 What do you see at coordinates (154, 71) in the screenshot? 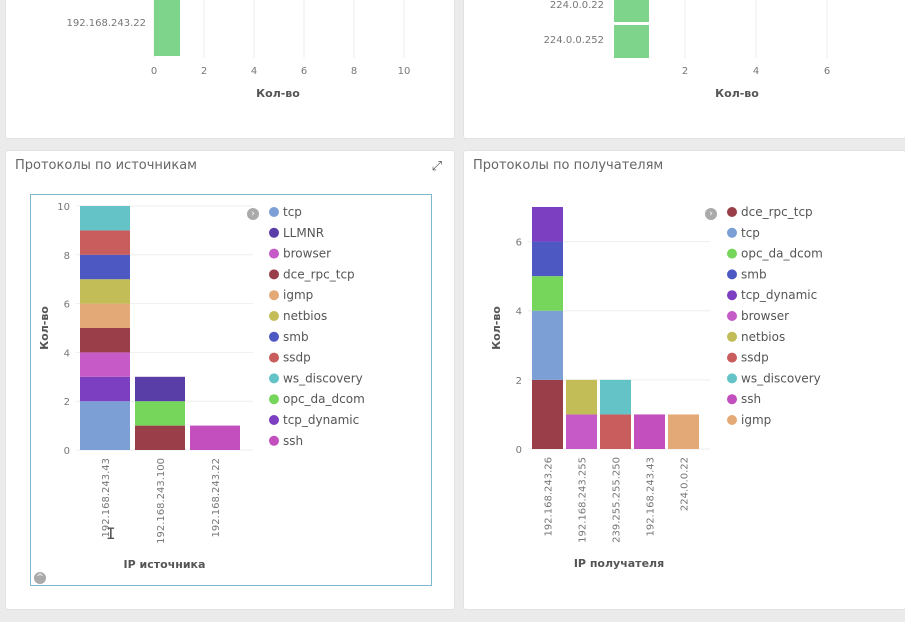
I see `x-tick-label: 0` at bounding box center [154, 71].